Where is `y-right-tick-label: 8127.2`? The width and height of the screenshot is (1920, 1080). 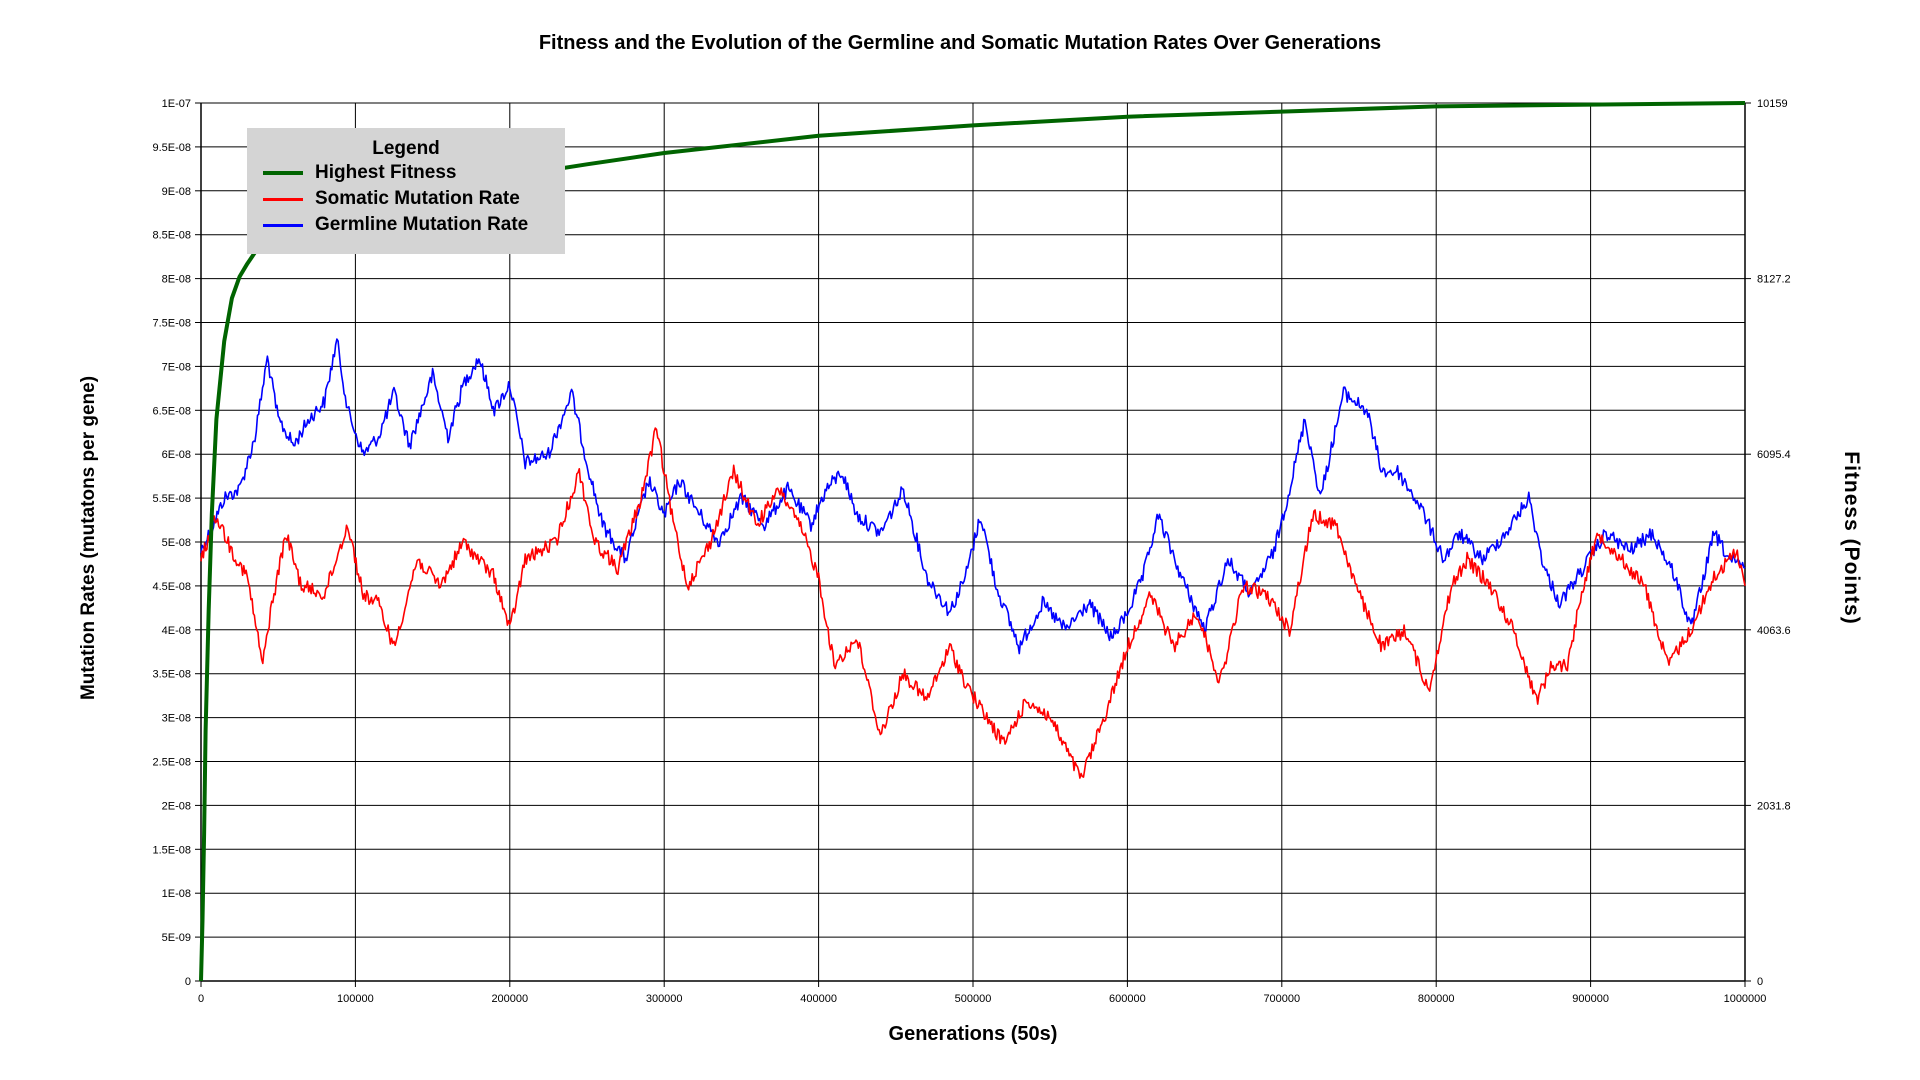
y-right-tick-label: 8127.2 is located at coordinates (1774, 280).